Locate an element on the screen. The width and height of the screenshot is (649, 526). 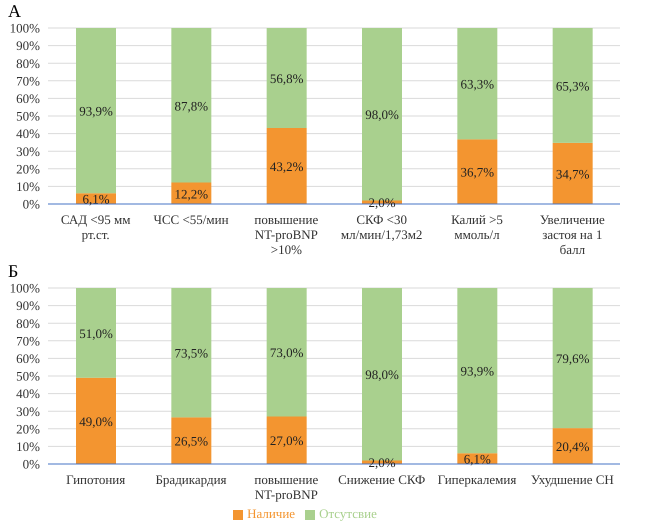
data-label: 34,7% is located at coordinates (573, 174).